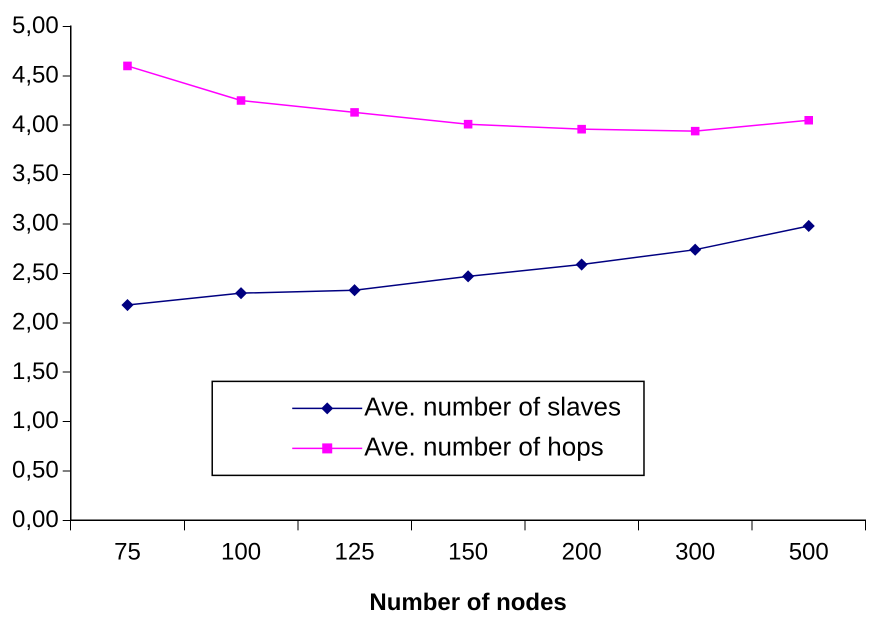  Describe the element at coordinates (582, 552) in the screenshot. I see `x-tick-label: 200` at that location.